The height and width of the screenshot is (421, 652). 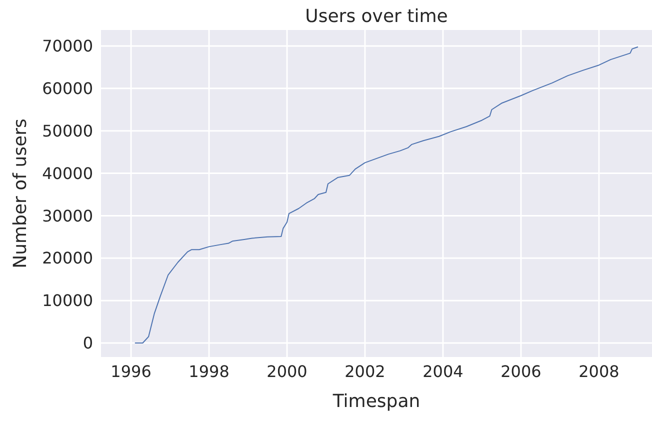 I want to click on y-tick-label: 0, so click(x=87, y=343).